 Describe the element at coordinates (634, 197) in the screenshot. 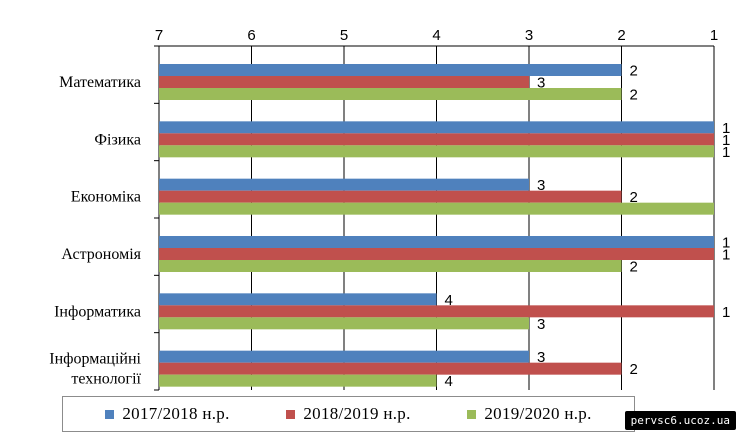

I see `data-label-2-1: 2` at that location.